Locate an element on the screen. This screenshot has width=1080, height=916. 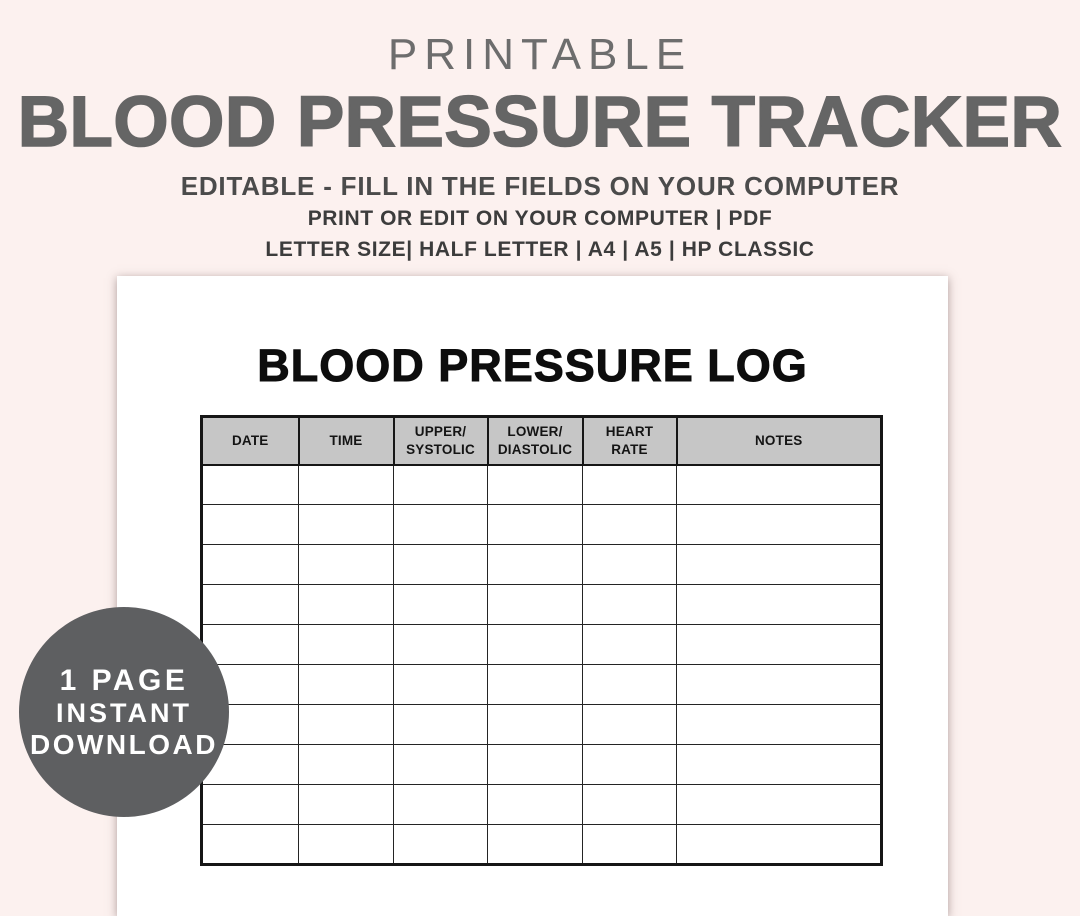
column-header: LOWER/ DIASTOLIC is located at coordinates (535, 440).